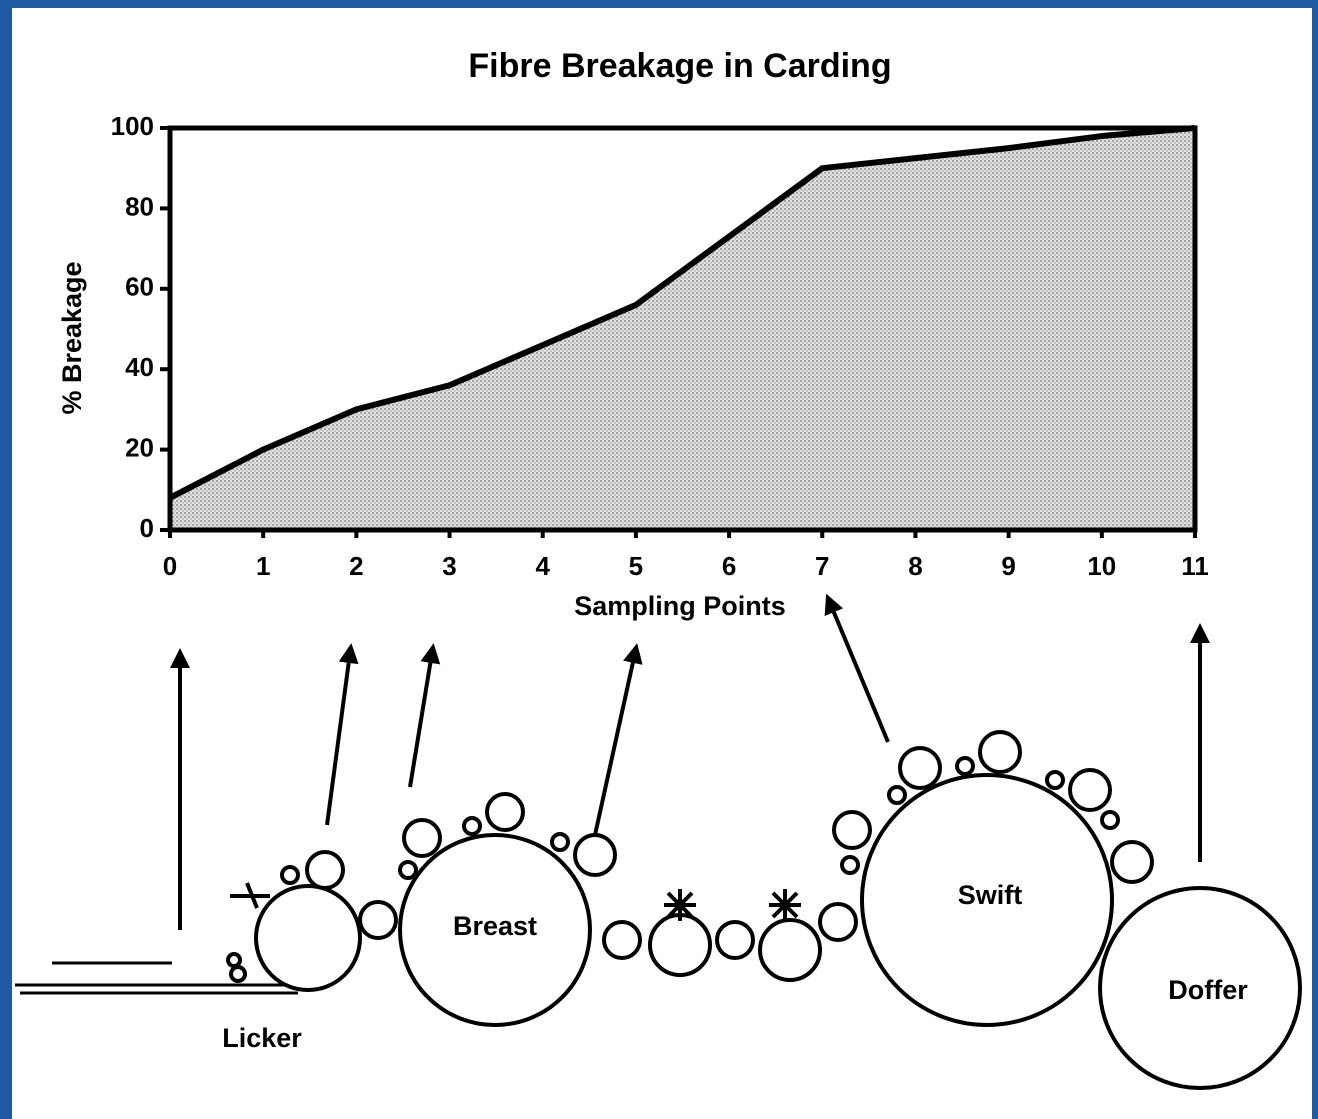  I want to click on star-roller, so click(515, 901).